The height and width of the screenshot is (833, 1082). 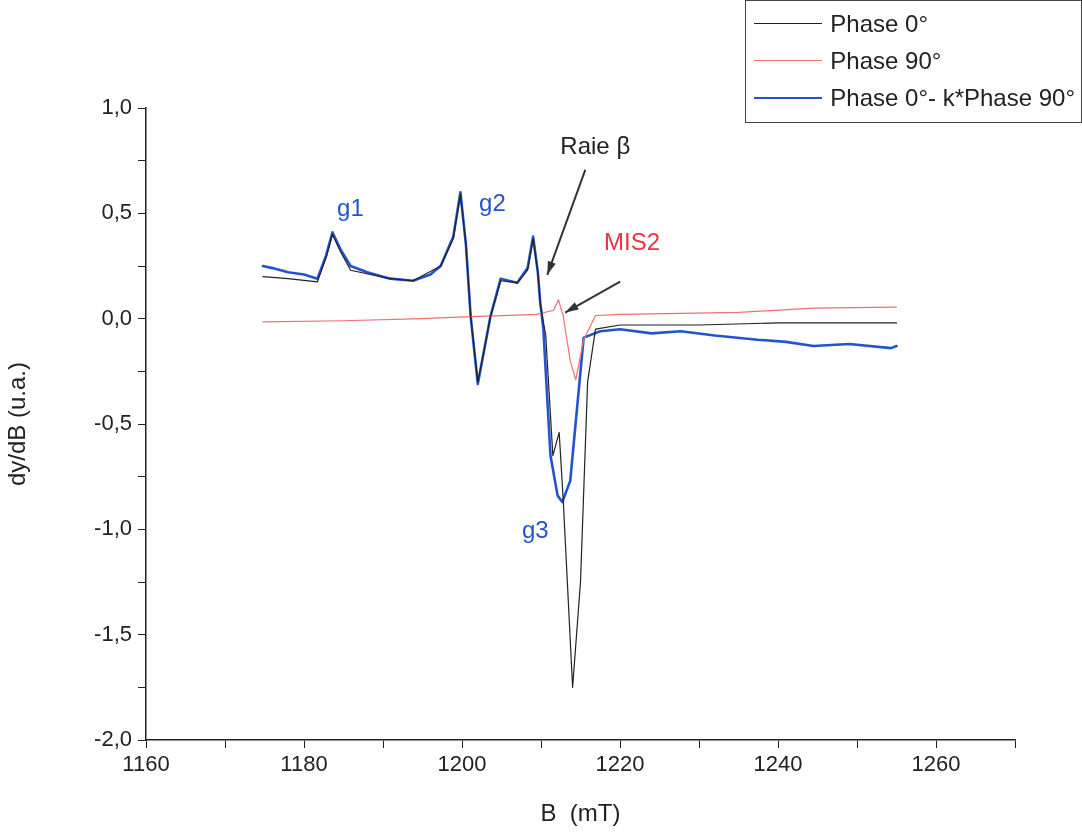 What do you see at coordinates (632, 242) in the screenshot?
I see `annotation: MIS2` at bounding box center [632, 242].